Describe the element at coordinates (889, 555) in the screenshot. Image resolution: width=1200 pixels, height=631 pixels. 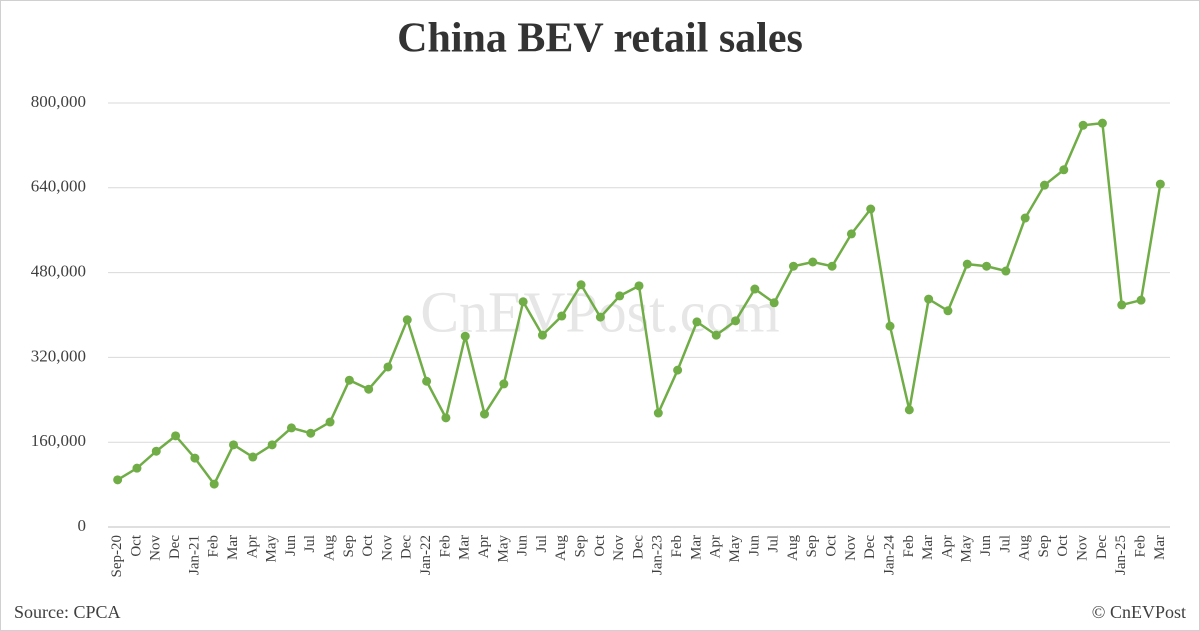
I see `x-tick-label: Jan-24` at that location.